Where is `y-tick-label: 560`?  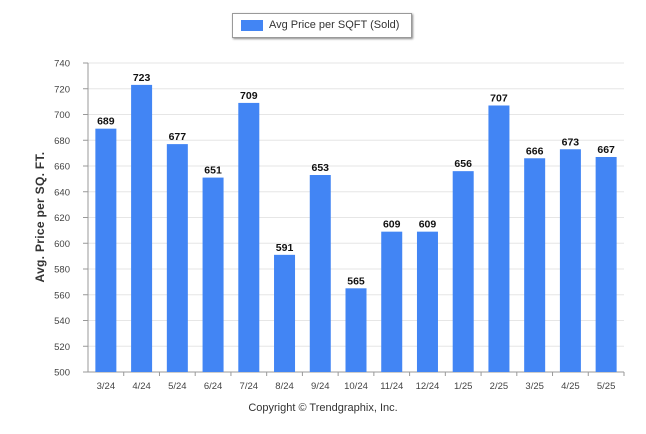 y-tick-label: 560 is located at coordinates (62, 295).